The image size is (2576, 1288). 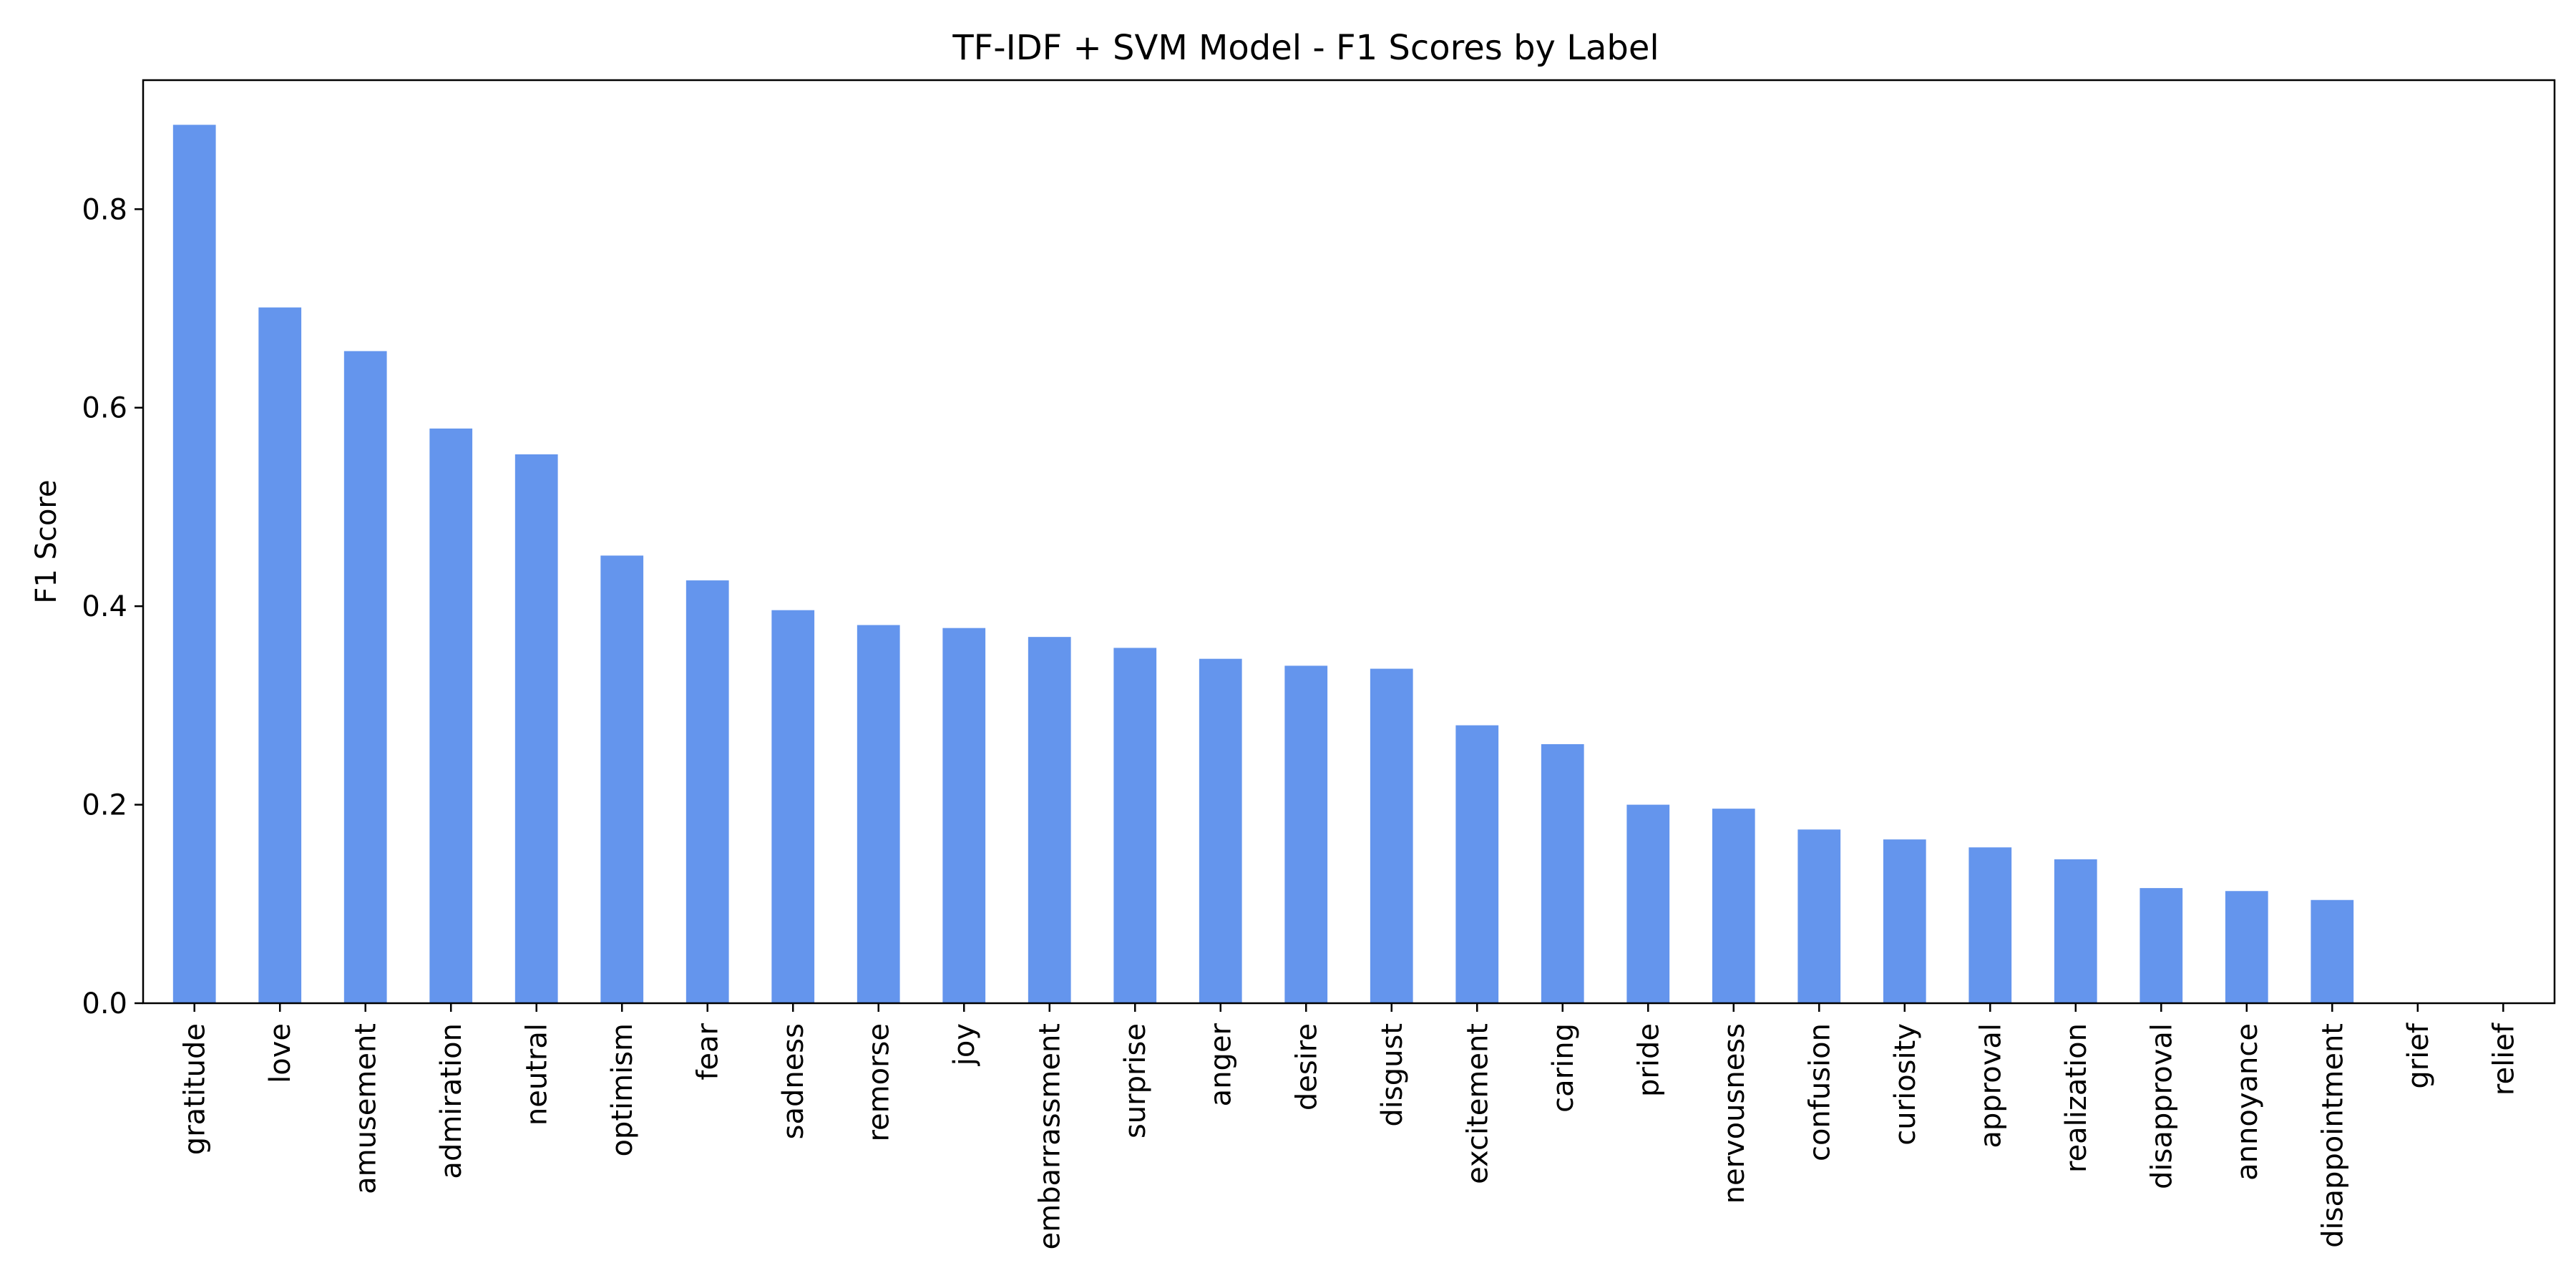 I want to click on bar-amusement, so click(x=365, y=677).